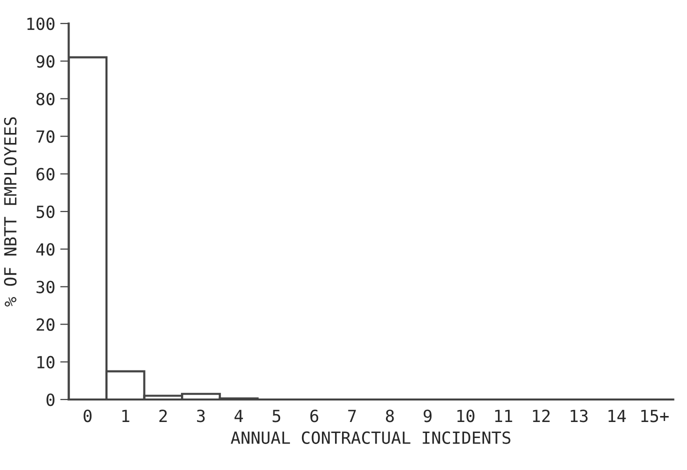 The height and width of the screenshot is (470, 687). What do you see at coordinates (276, 416) in the screenshot?
I see `x-tick-label: 5` at bounding box center [276, 416].